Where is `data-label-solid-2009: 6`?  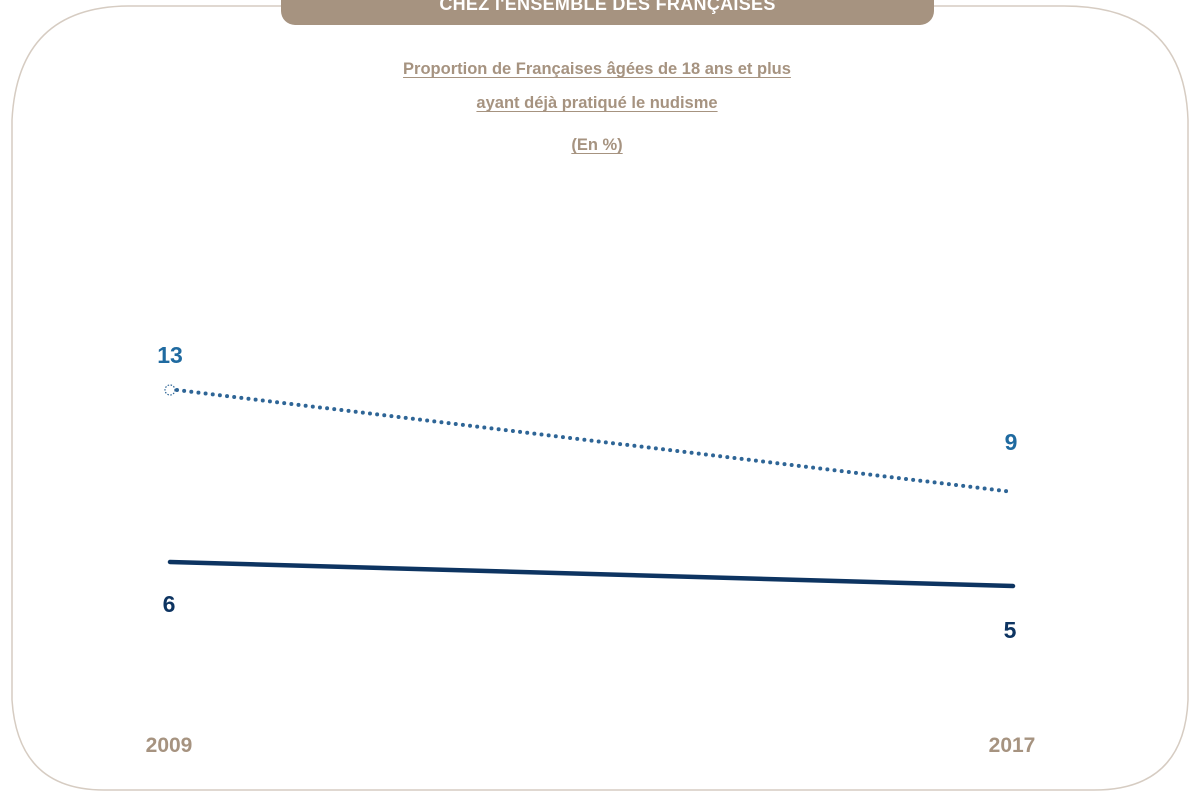 data-label-solid-2009: 6 is located at coordinates (169, 604).